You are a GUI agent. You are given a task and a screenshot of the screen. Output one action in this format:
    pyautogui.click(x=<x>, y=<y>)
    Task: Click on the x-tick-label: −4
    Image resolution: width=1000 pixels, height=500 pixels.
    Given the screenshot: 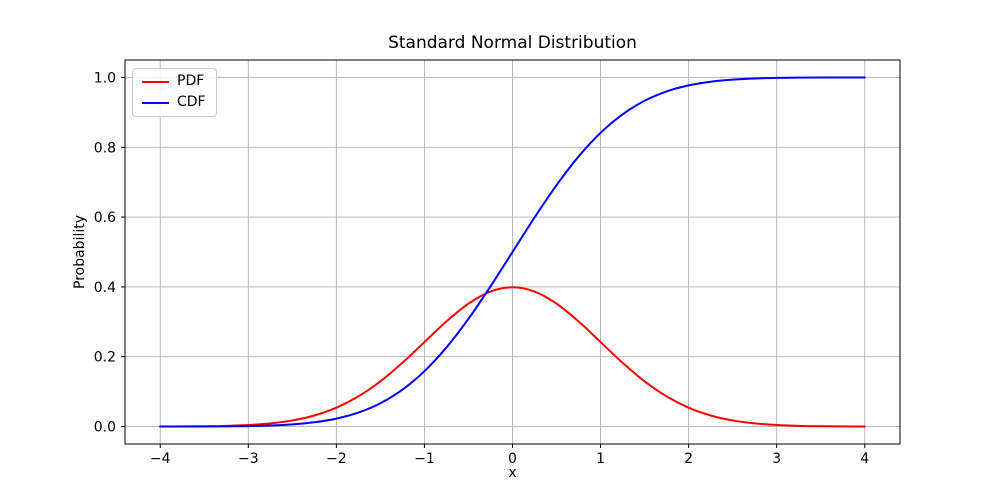 What is the action you would take?
    pyautogui.click(x=160, y=459)
    